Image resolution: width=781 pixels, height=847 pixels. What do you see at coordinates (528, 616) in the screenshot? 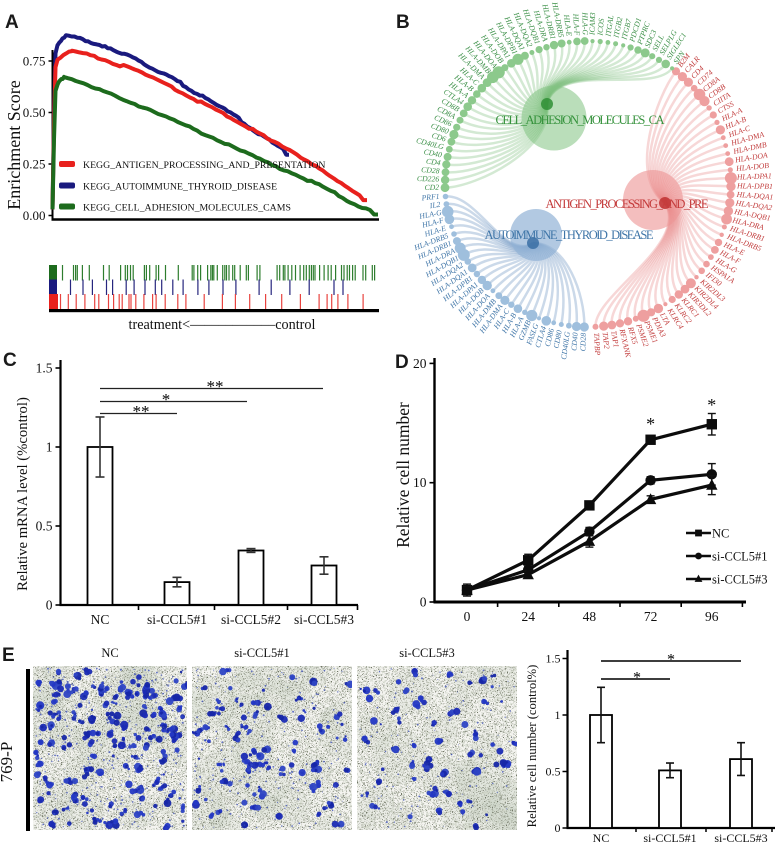
I see `svg-text: 24` at bounding box center [528, 616].